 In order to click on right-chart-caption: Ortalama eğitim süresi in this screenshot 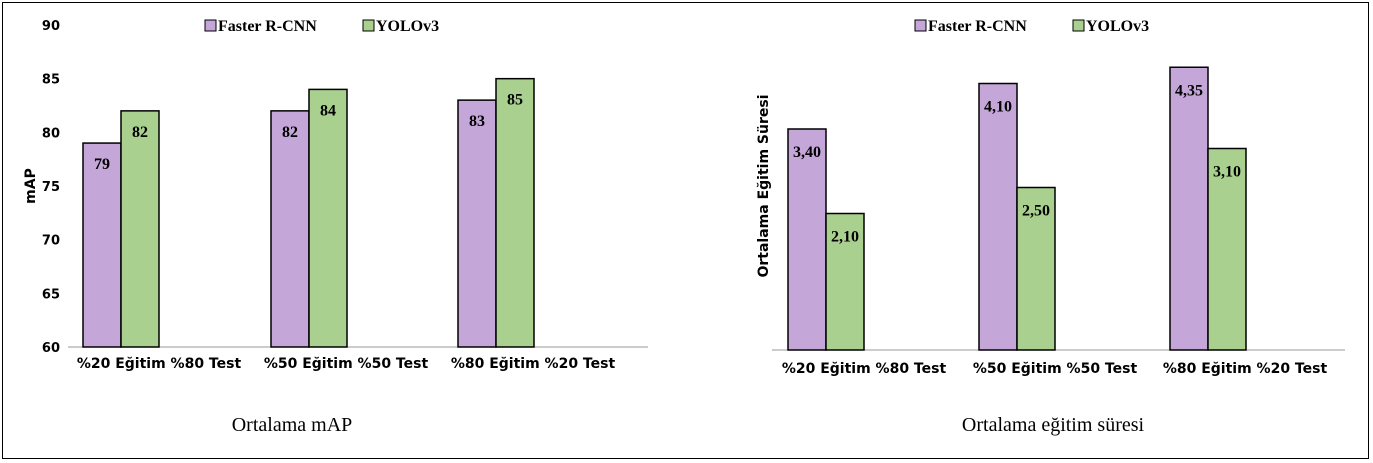, I will do `click(1053, 425)`.